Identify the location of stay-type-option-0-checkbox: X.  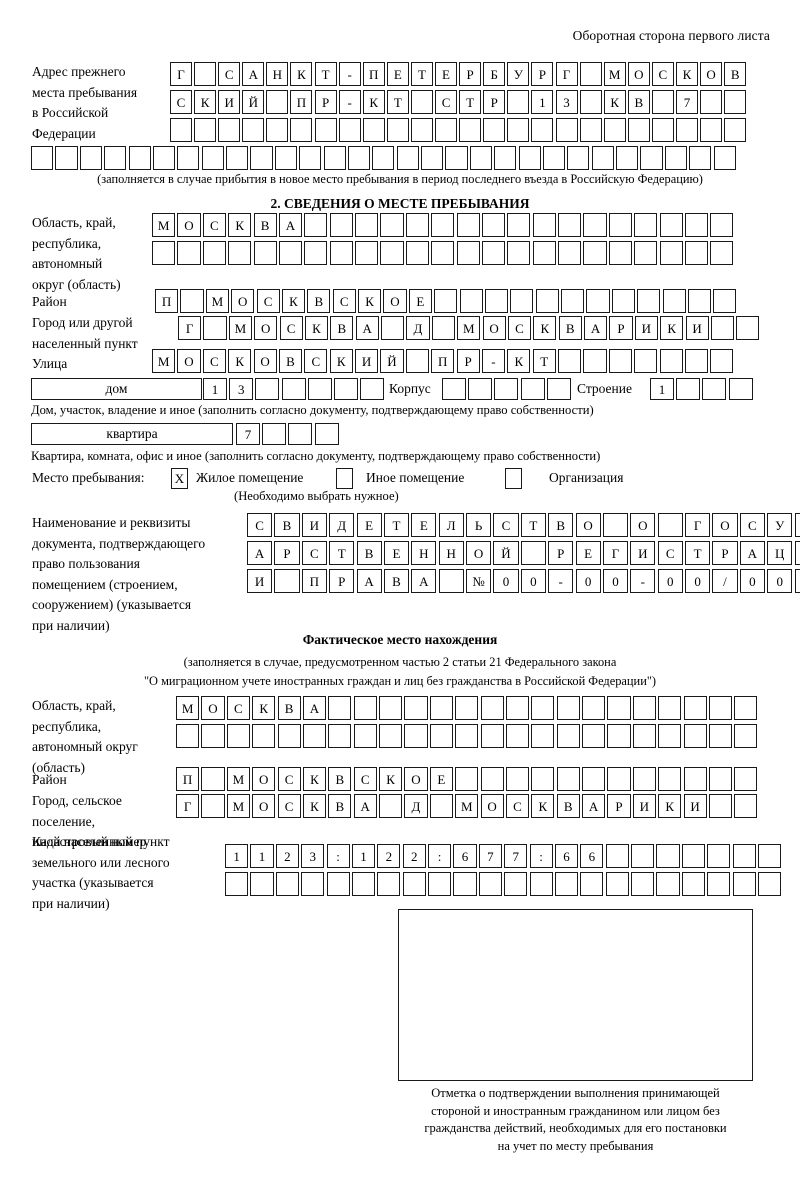
(179, 478).